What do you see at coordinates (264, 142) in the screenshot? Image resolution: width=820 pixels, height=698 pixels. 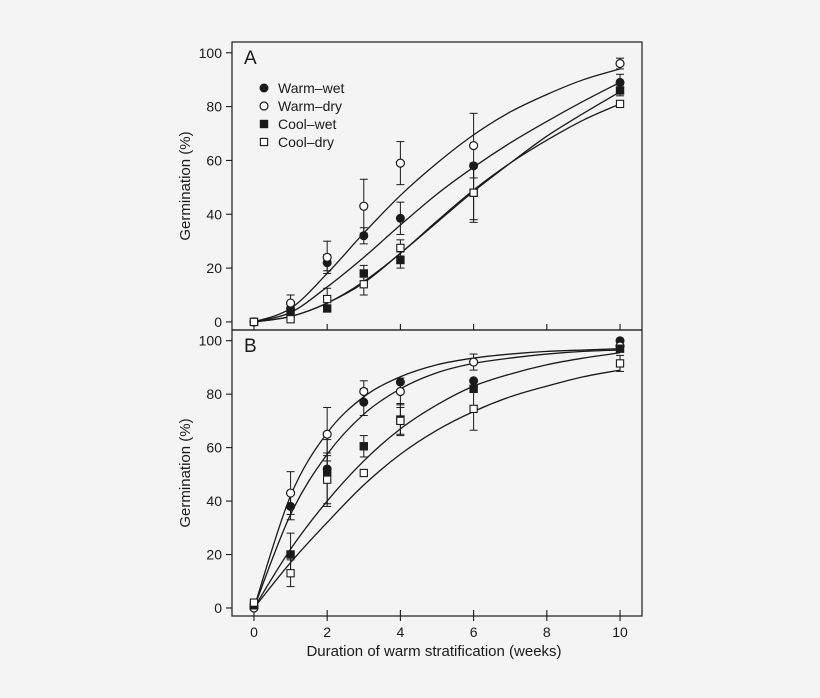 I see `legend-marker-cool-dry` at bounding box center [264, 142].